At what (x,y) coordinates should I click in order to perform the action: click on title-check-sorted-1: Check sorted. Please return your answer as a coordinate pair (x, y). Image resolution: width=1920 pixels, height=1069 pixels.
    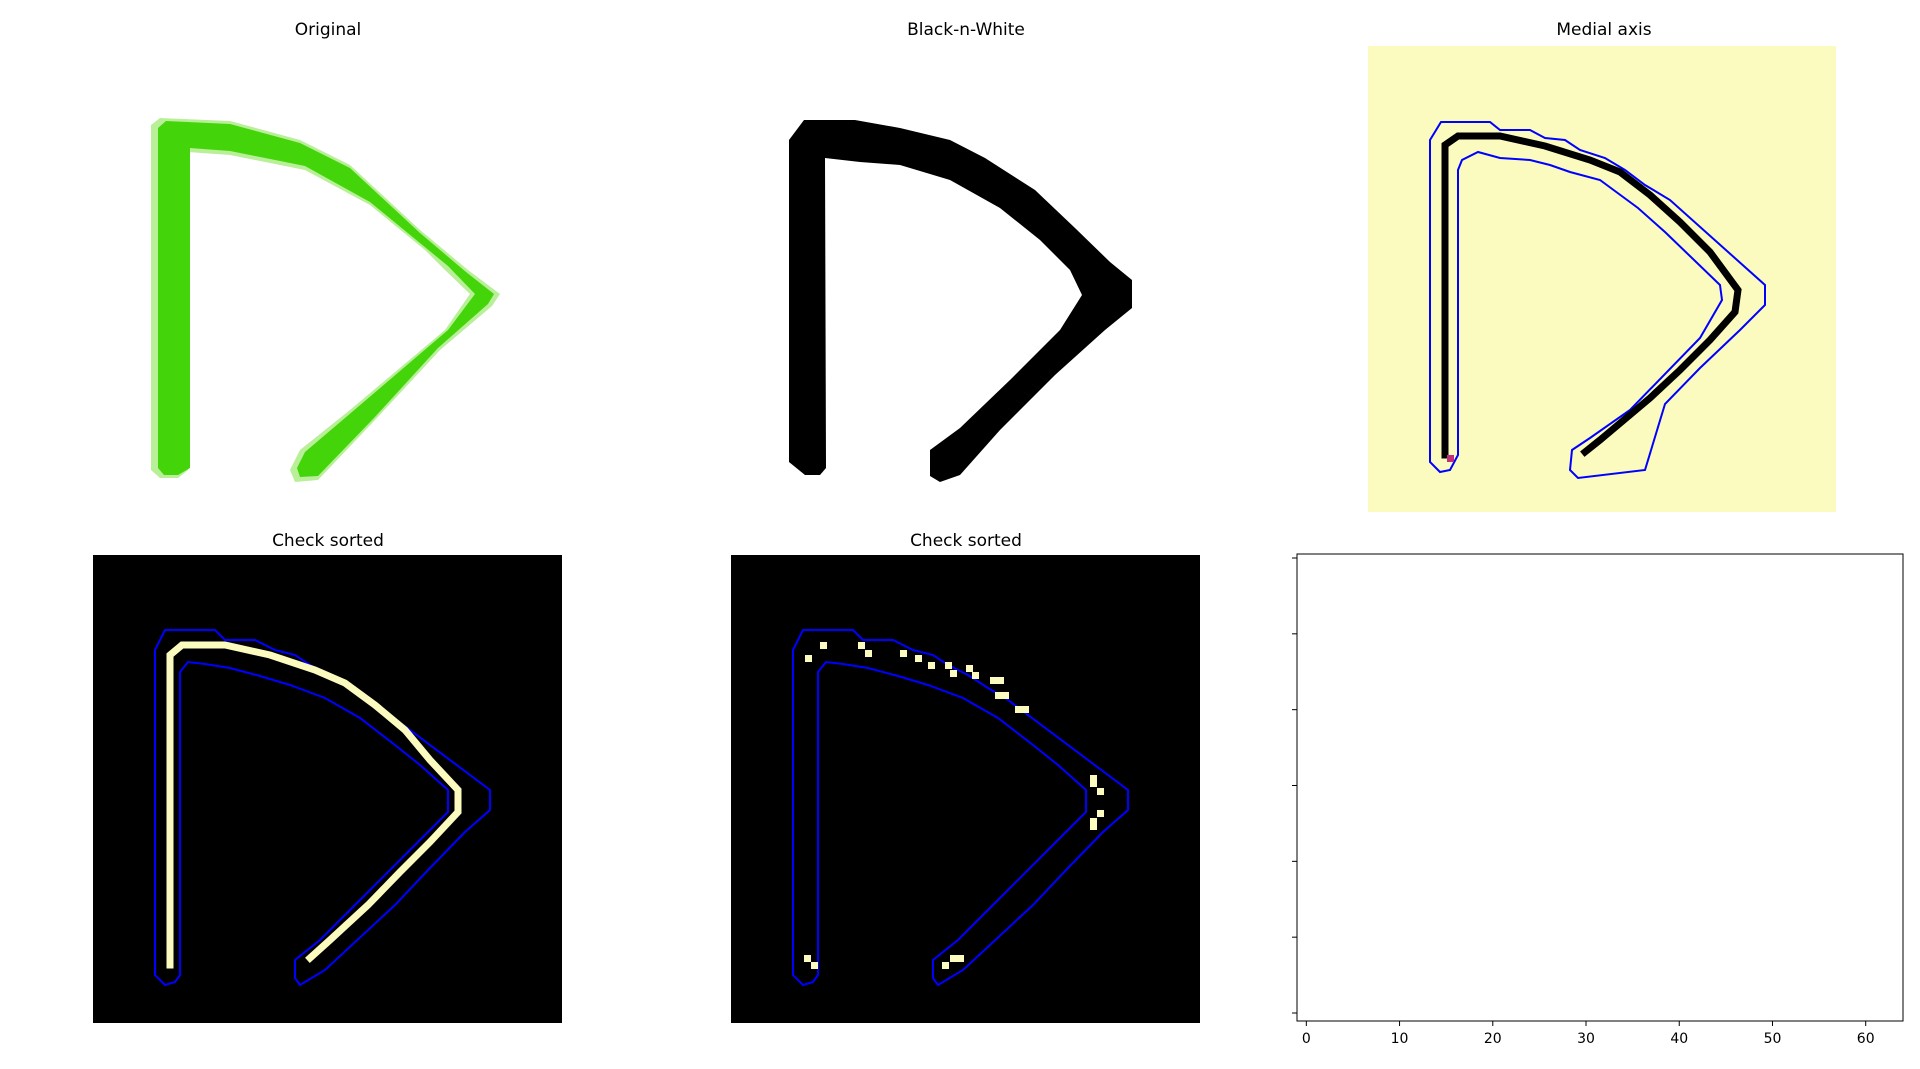
    Looking at the image, I should click on (328, 541).